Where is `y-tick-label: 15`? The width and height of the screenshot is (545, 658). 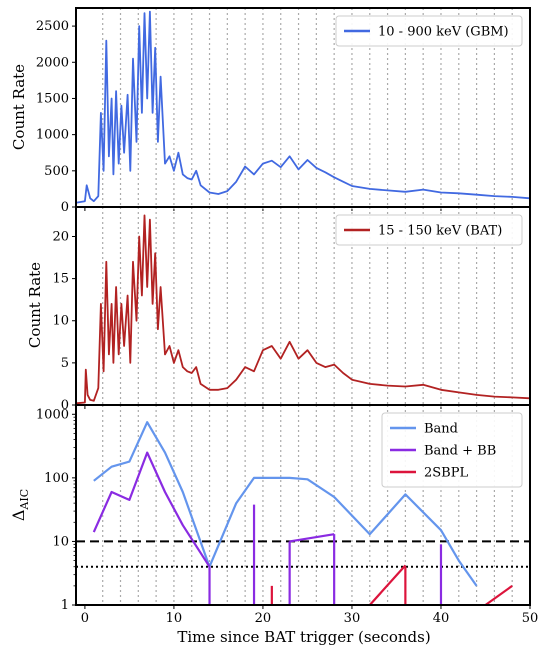
y-tick-label: 15 is located at coordinates (60, 279).